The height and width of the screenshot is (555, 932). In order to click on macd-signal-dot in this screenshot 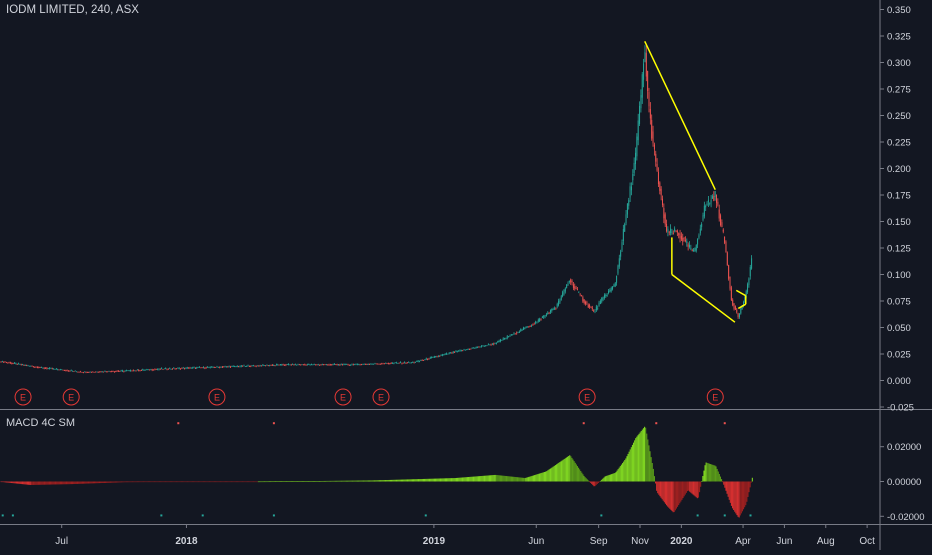, I will do `click(273, 515)`.